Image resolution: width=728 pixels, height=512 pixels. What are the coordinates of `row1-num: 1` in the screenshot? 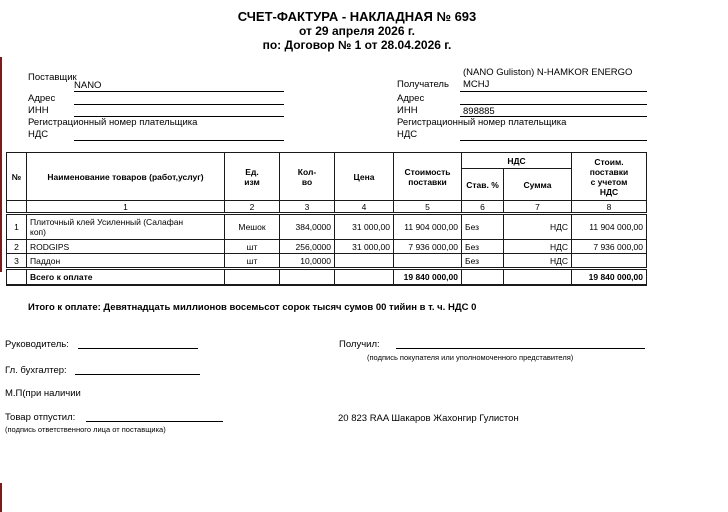 It's located at (16, 226).